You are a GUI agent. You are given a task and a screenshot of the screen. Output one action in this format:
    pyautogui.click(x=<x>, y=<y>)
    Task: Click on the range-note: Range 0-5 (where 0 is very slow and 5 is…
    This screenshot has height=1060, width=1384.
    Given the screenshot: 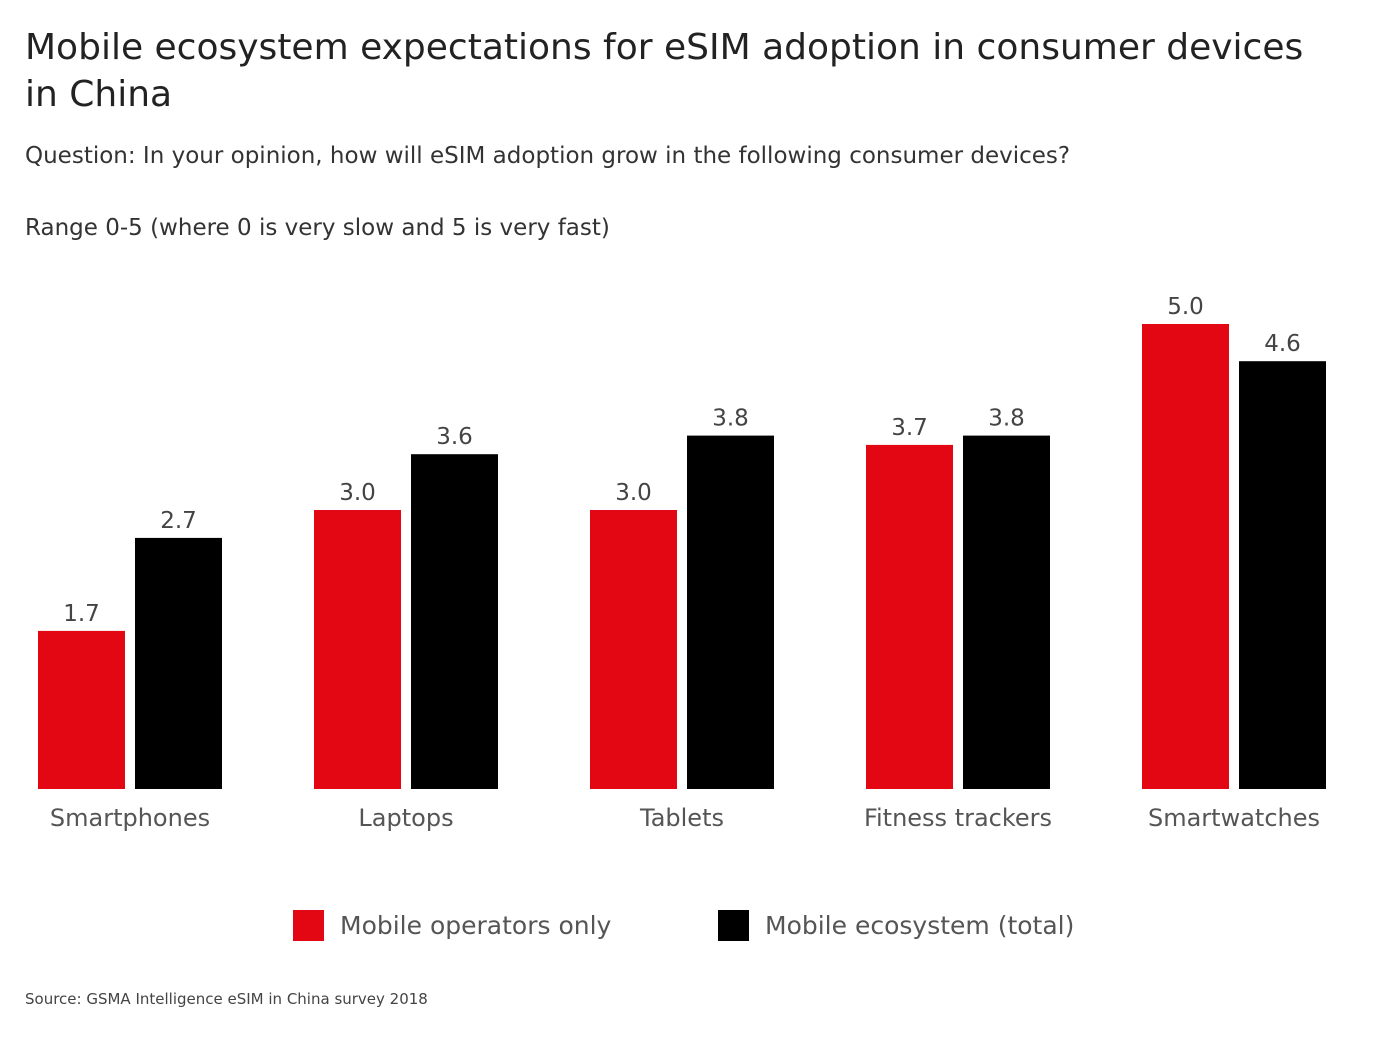 What is the action you would take?
    pyautogui.click(x=317, y=228)
    